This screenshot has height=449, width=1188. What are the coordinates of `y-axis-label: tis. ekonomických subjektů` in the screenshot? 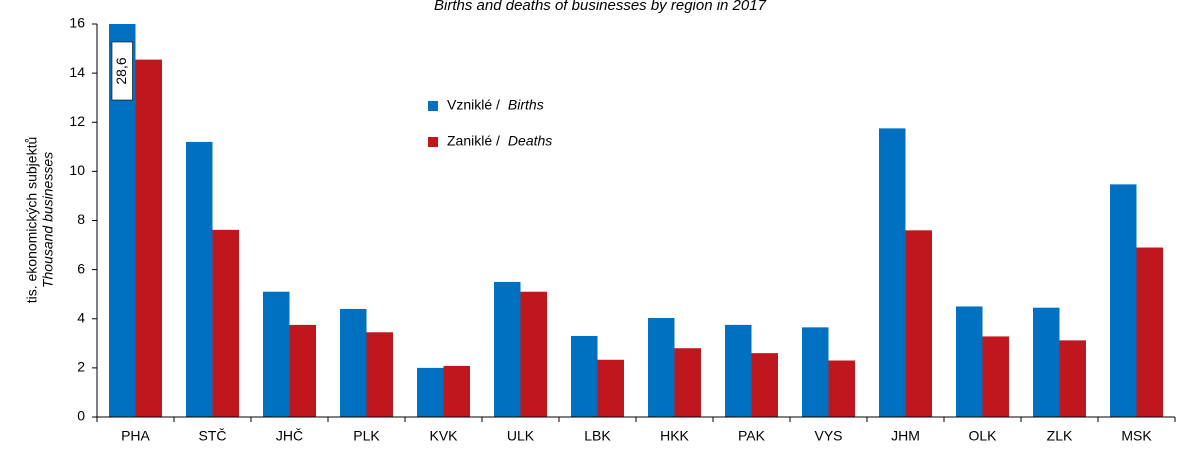 It's located at (32, 220).